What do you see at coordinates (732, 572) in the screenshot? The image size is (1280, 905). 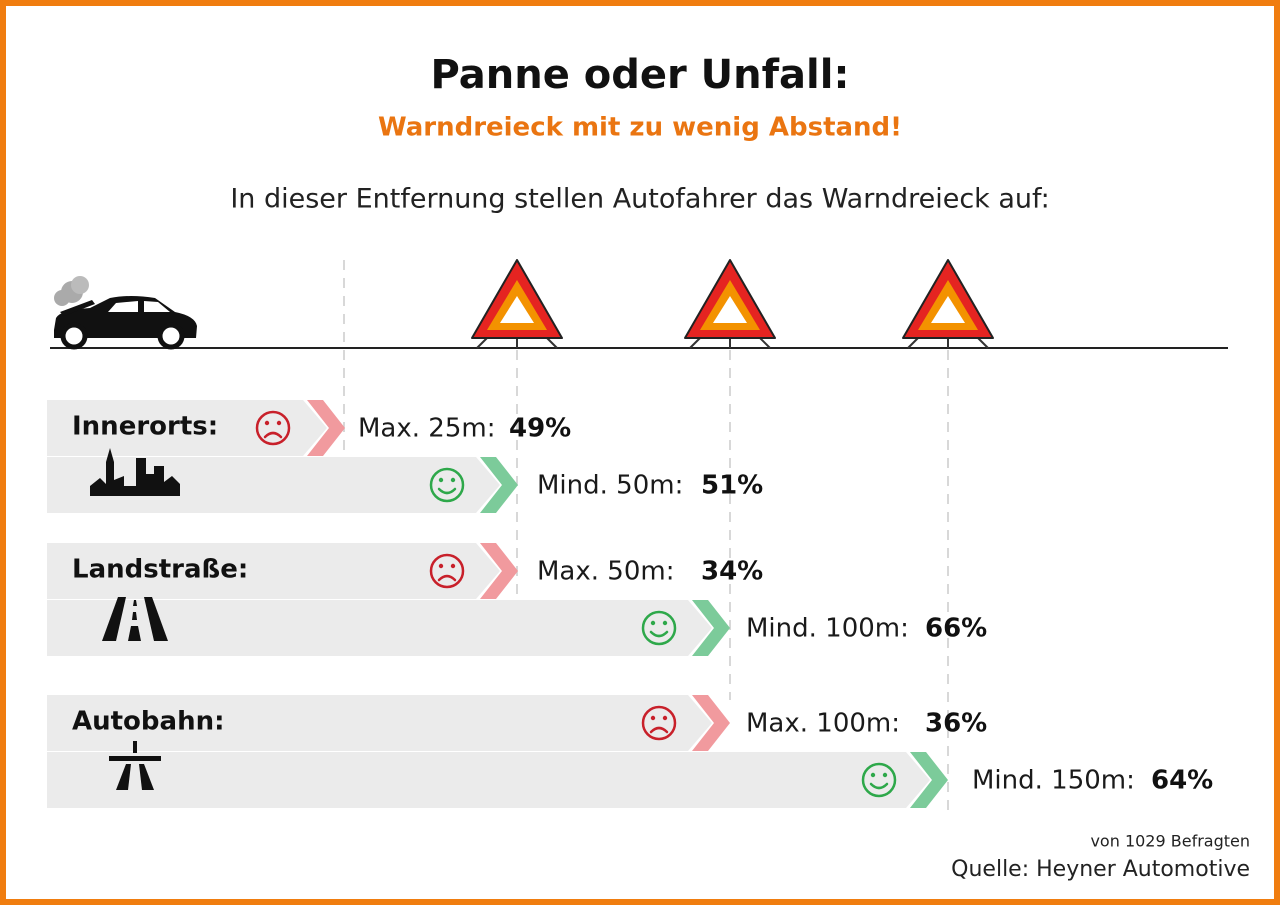 I see `share-label: 34%` at bounding box center [732, 572].